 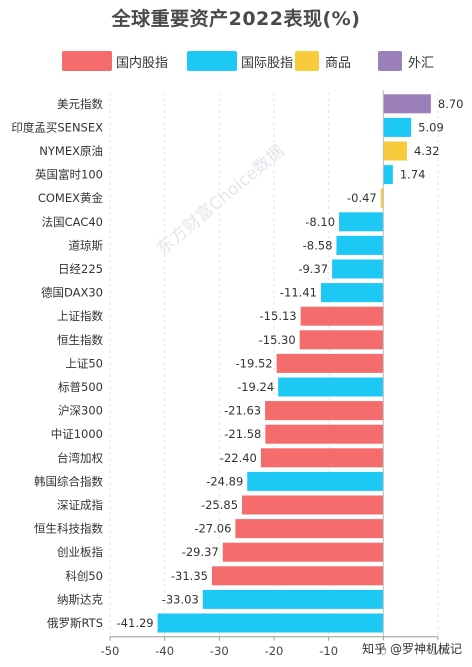 What do you see at coordinates (75, 623) in the screenshot?
I see `category-label: 俄罗斯RTS` at bounding box center [75, 623].